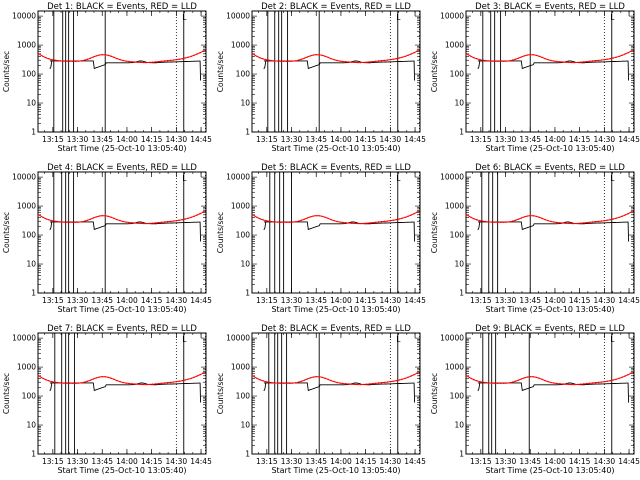  Describe the element at coordinates (24, 16) in the screenshot. I see `y-tick-label: 10000` at that location.